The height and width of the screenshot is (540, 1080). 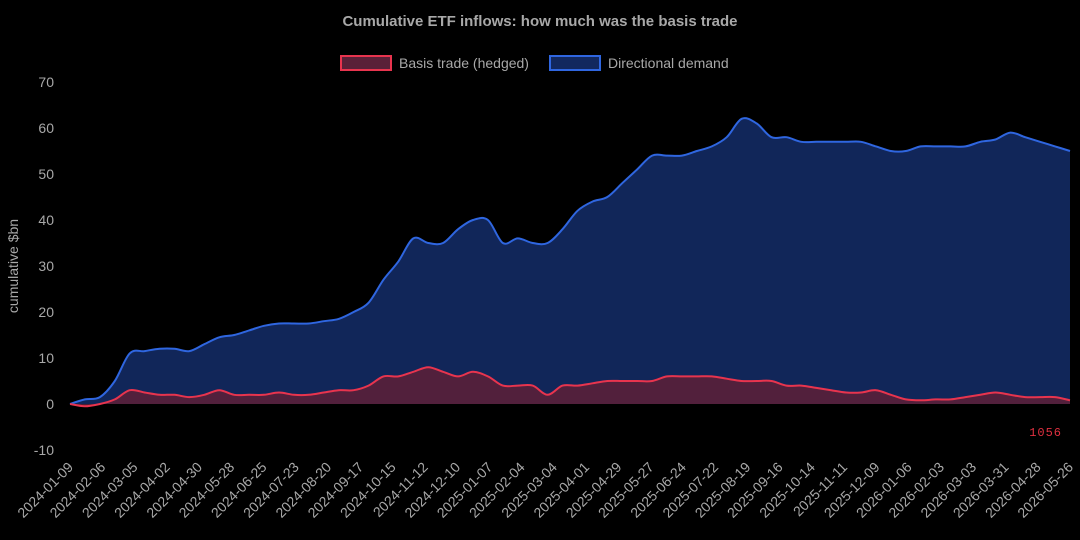 I want to click on watermark-badge: 1056, so click(x=1045, y=433).